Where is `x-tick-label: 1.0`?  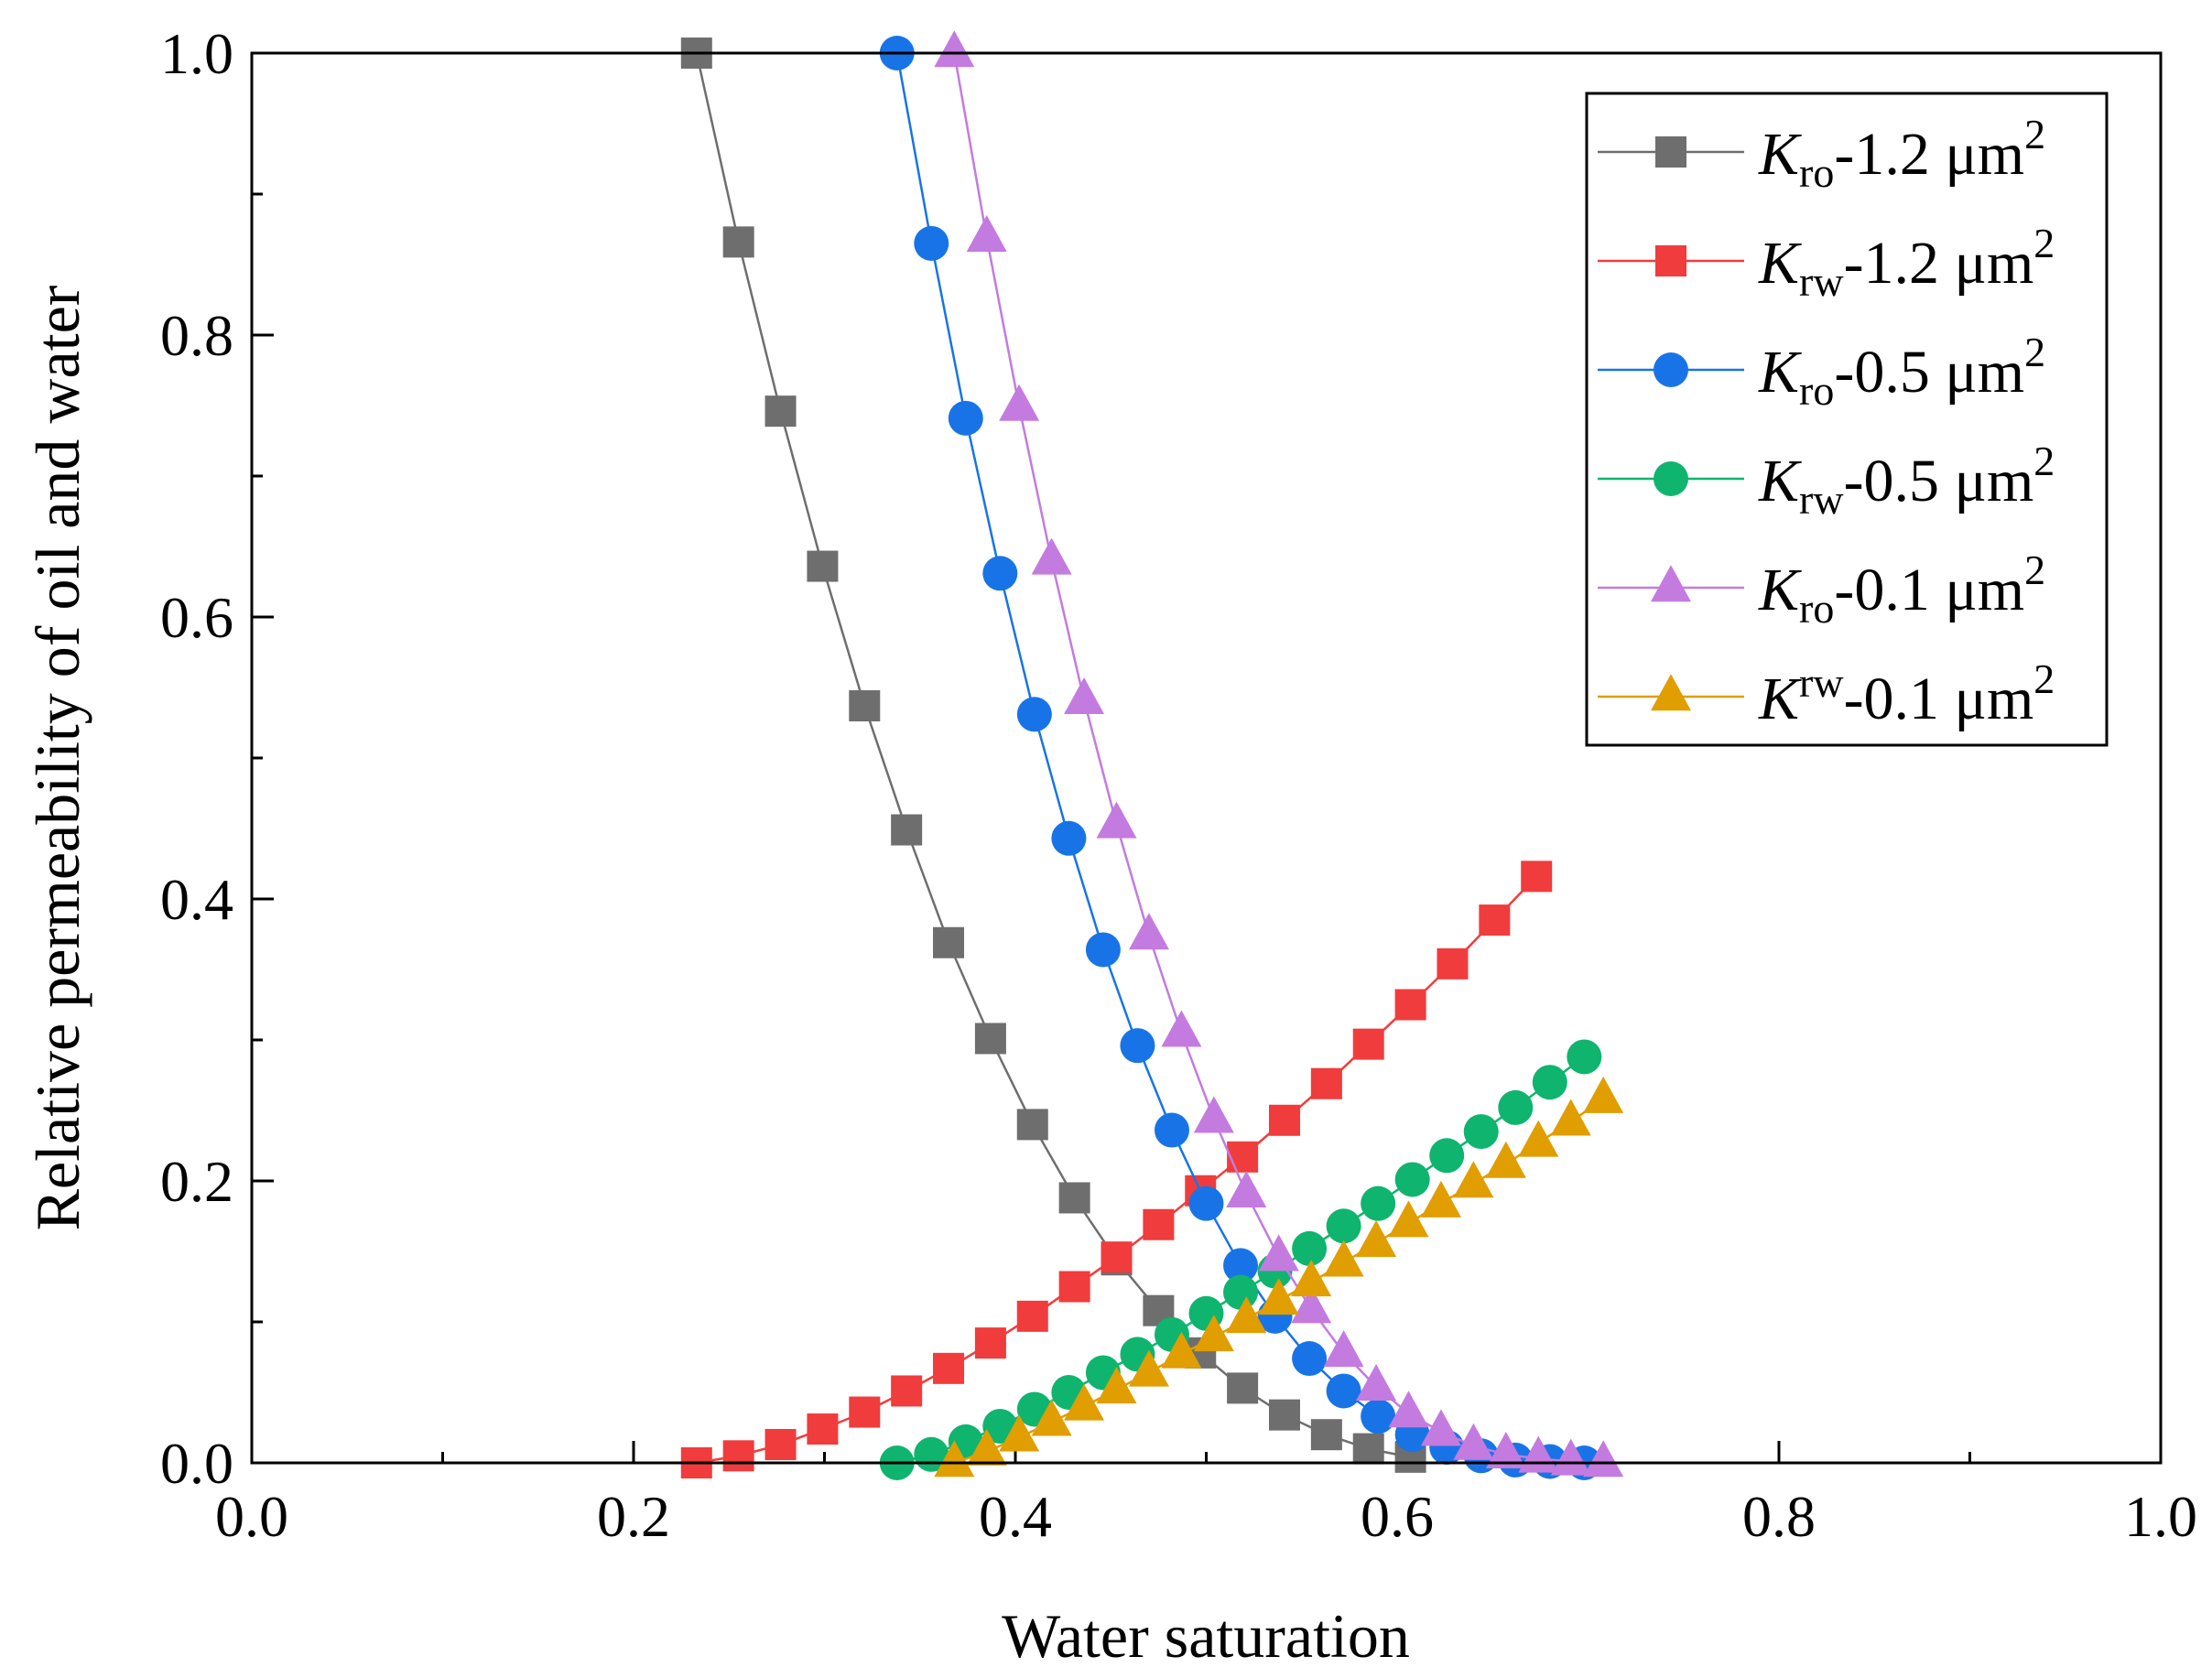
x-tick-label: 1.0 is located at coordinates (2161, 1516).